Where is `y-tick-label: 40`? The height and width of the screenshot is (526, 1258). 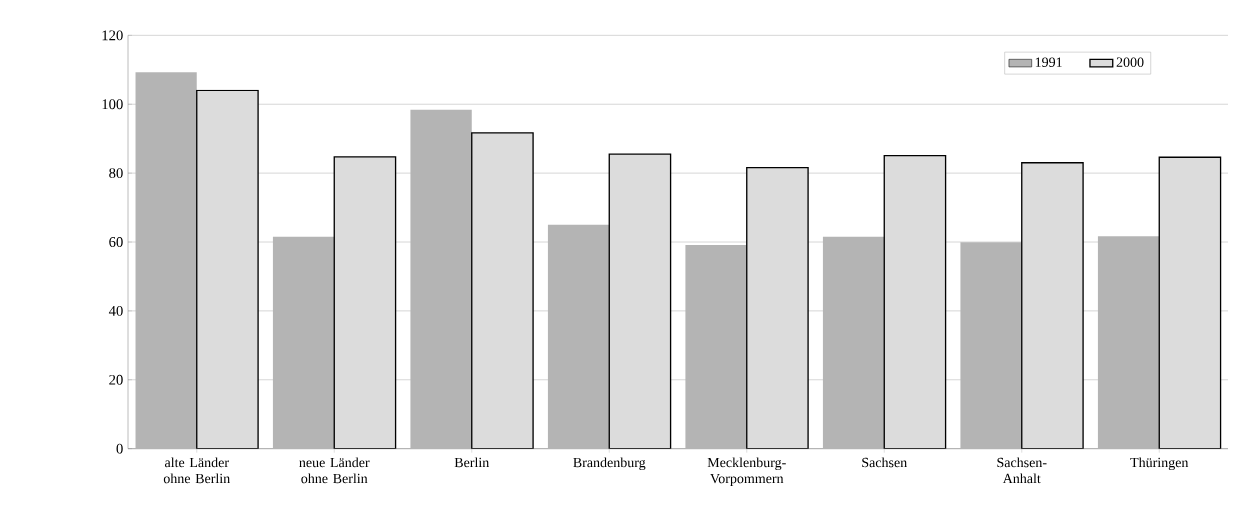
y-tick-label: 40 is located at coordinates (115, 310).